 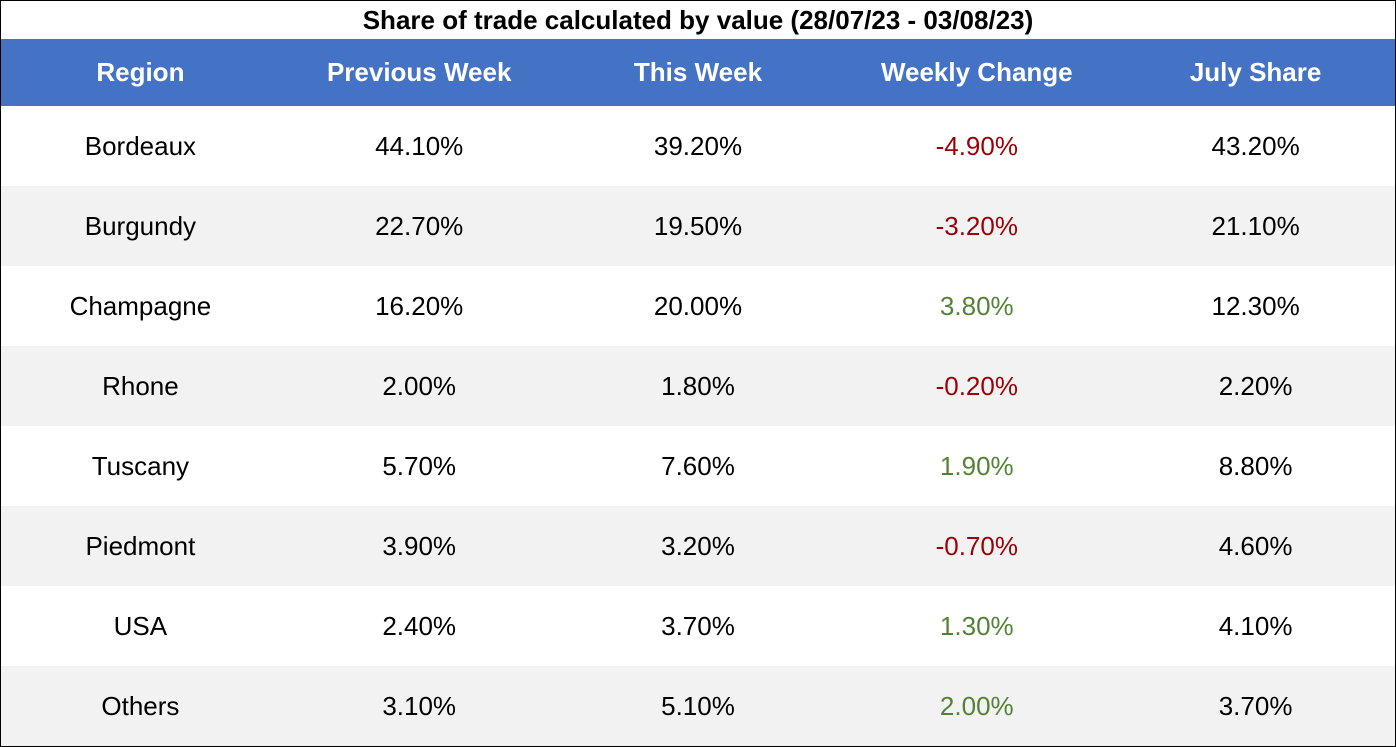 I want to click on cell-weekly-change: 1.30%, so click(x=977, y=626).